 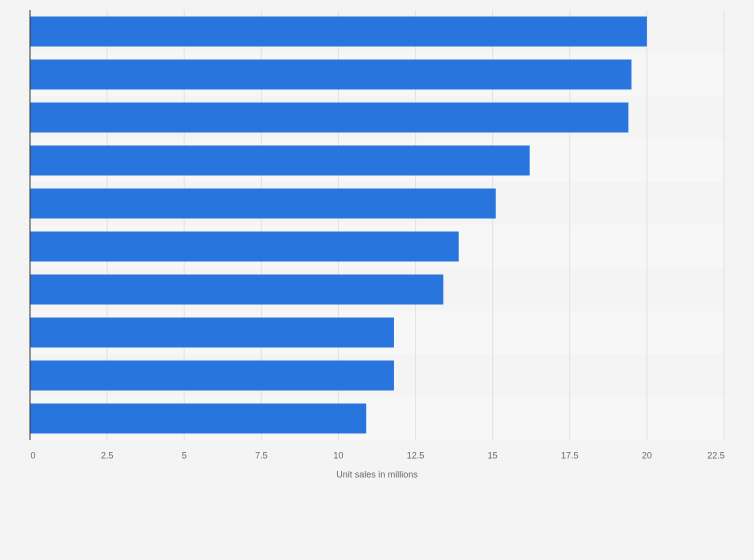 I want to click on x-tick-label: 20, so click(x=647, y=455).